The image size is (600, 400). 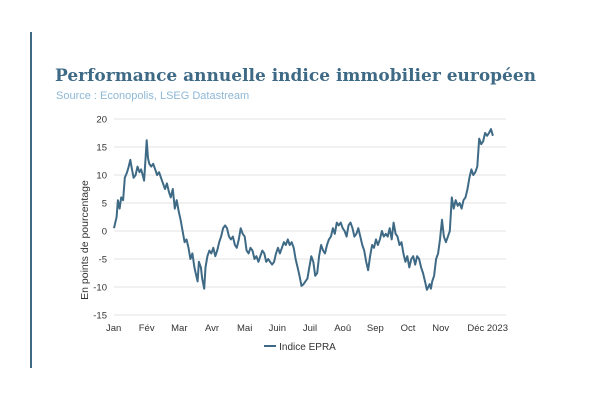 I want to click on x-tick-label: Aoû, so click(x=342, y=328).